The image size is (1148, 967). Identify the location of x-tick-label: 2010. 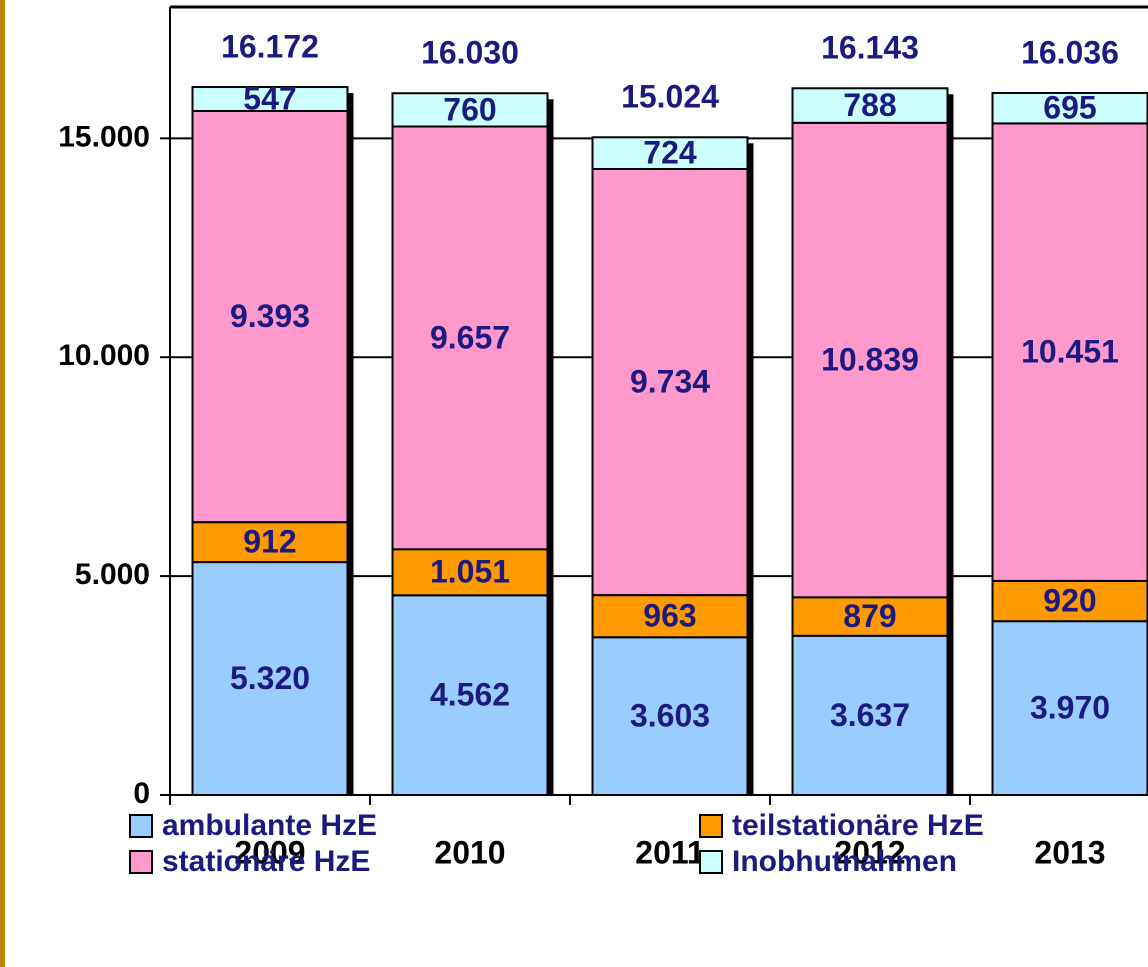
(469, 852).